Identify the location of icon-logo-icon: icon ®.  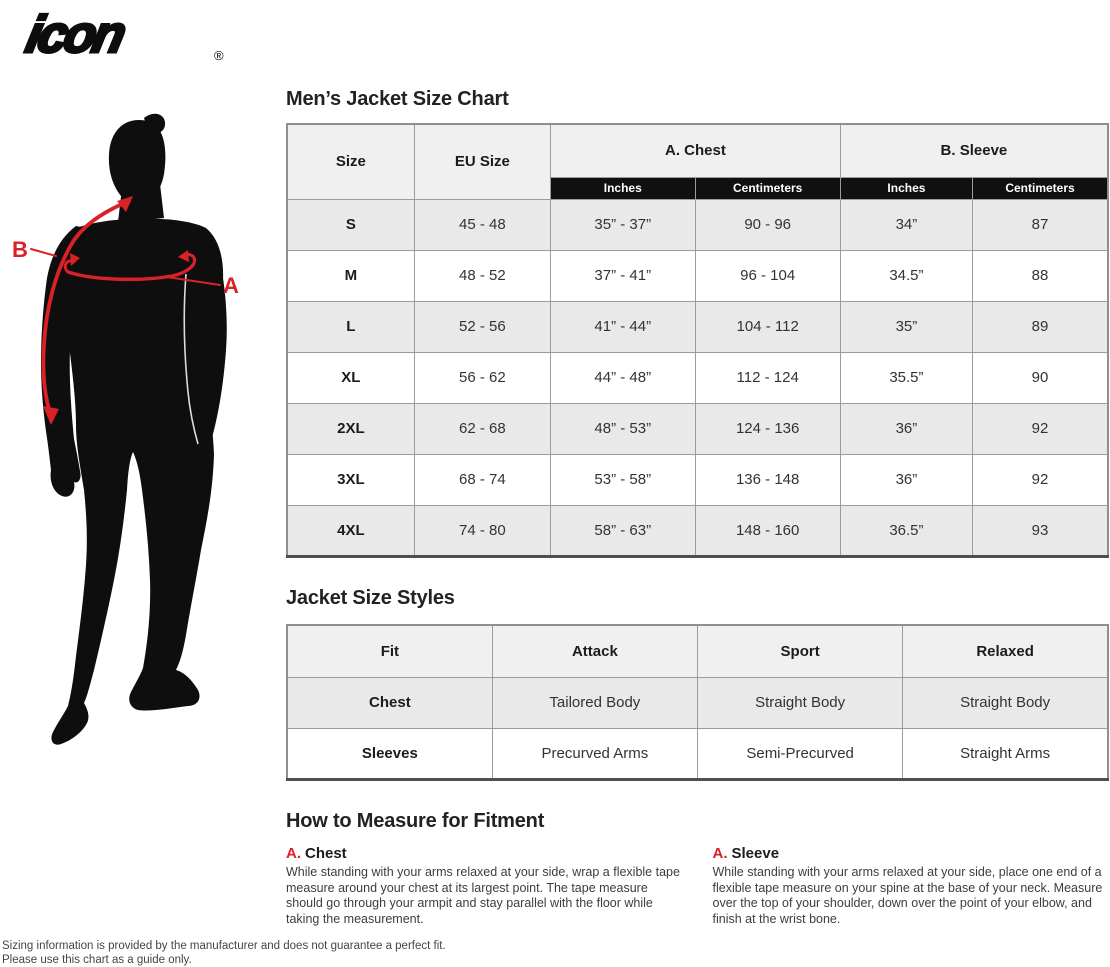
(122, 34).